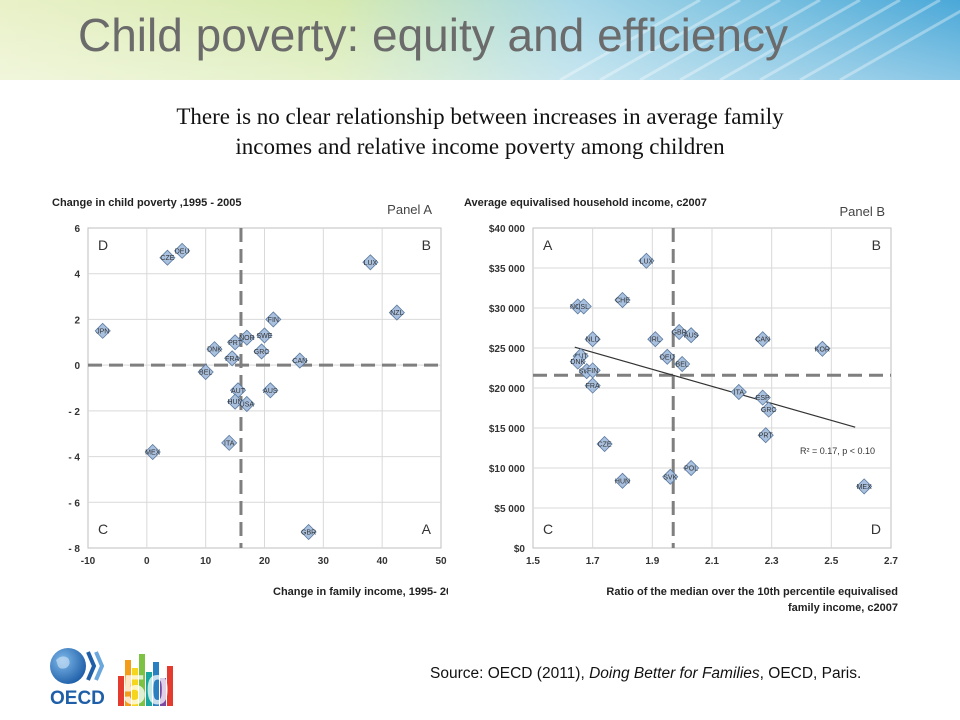  I want to click on a-point-usa, so click(246, 404).